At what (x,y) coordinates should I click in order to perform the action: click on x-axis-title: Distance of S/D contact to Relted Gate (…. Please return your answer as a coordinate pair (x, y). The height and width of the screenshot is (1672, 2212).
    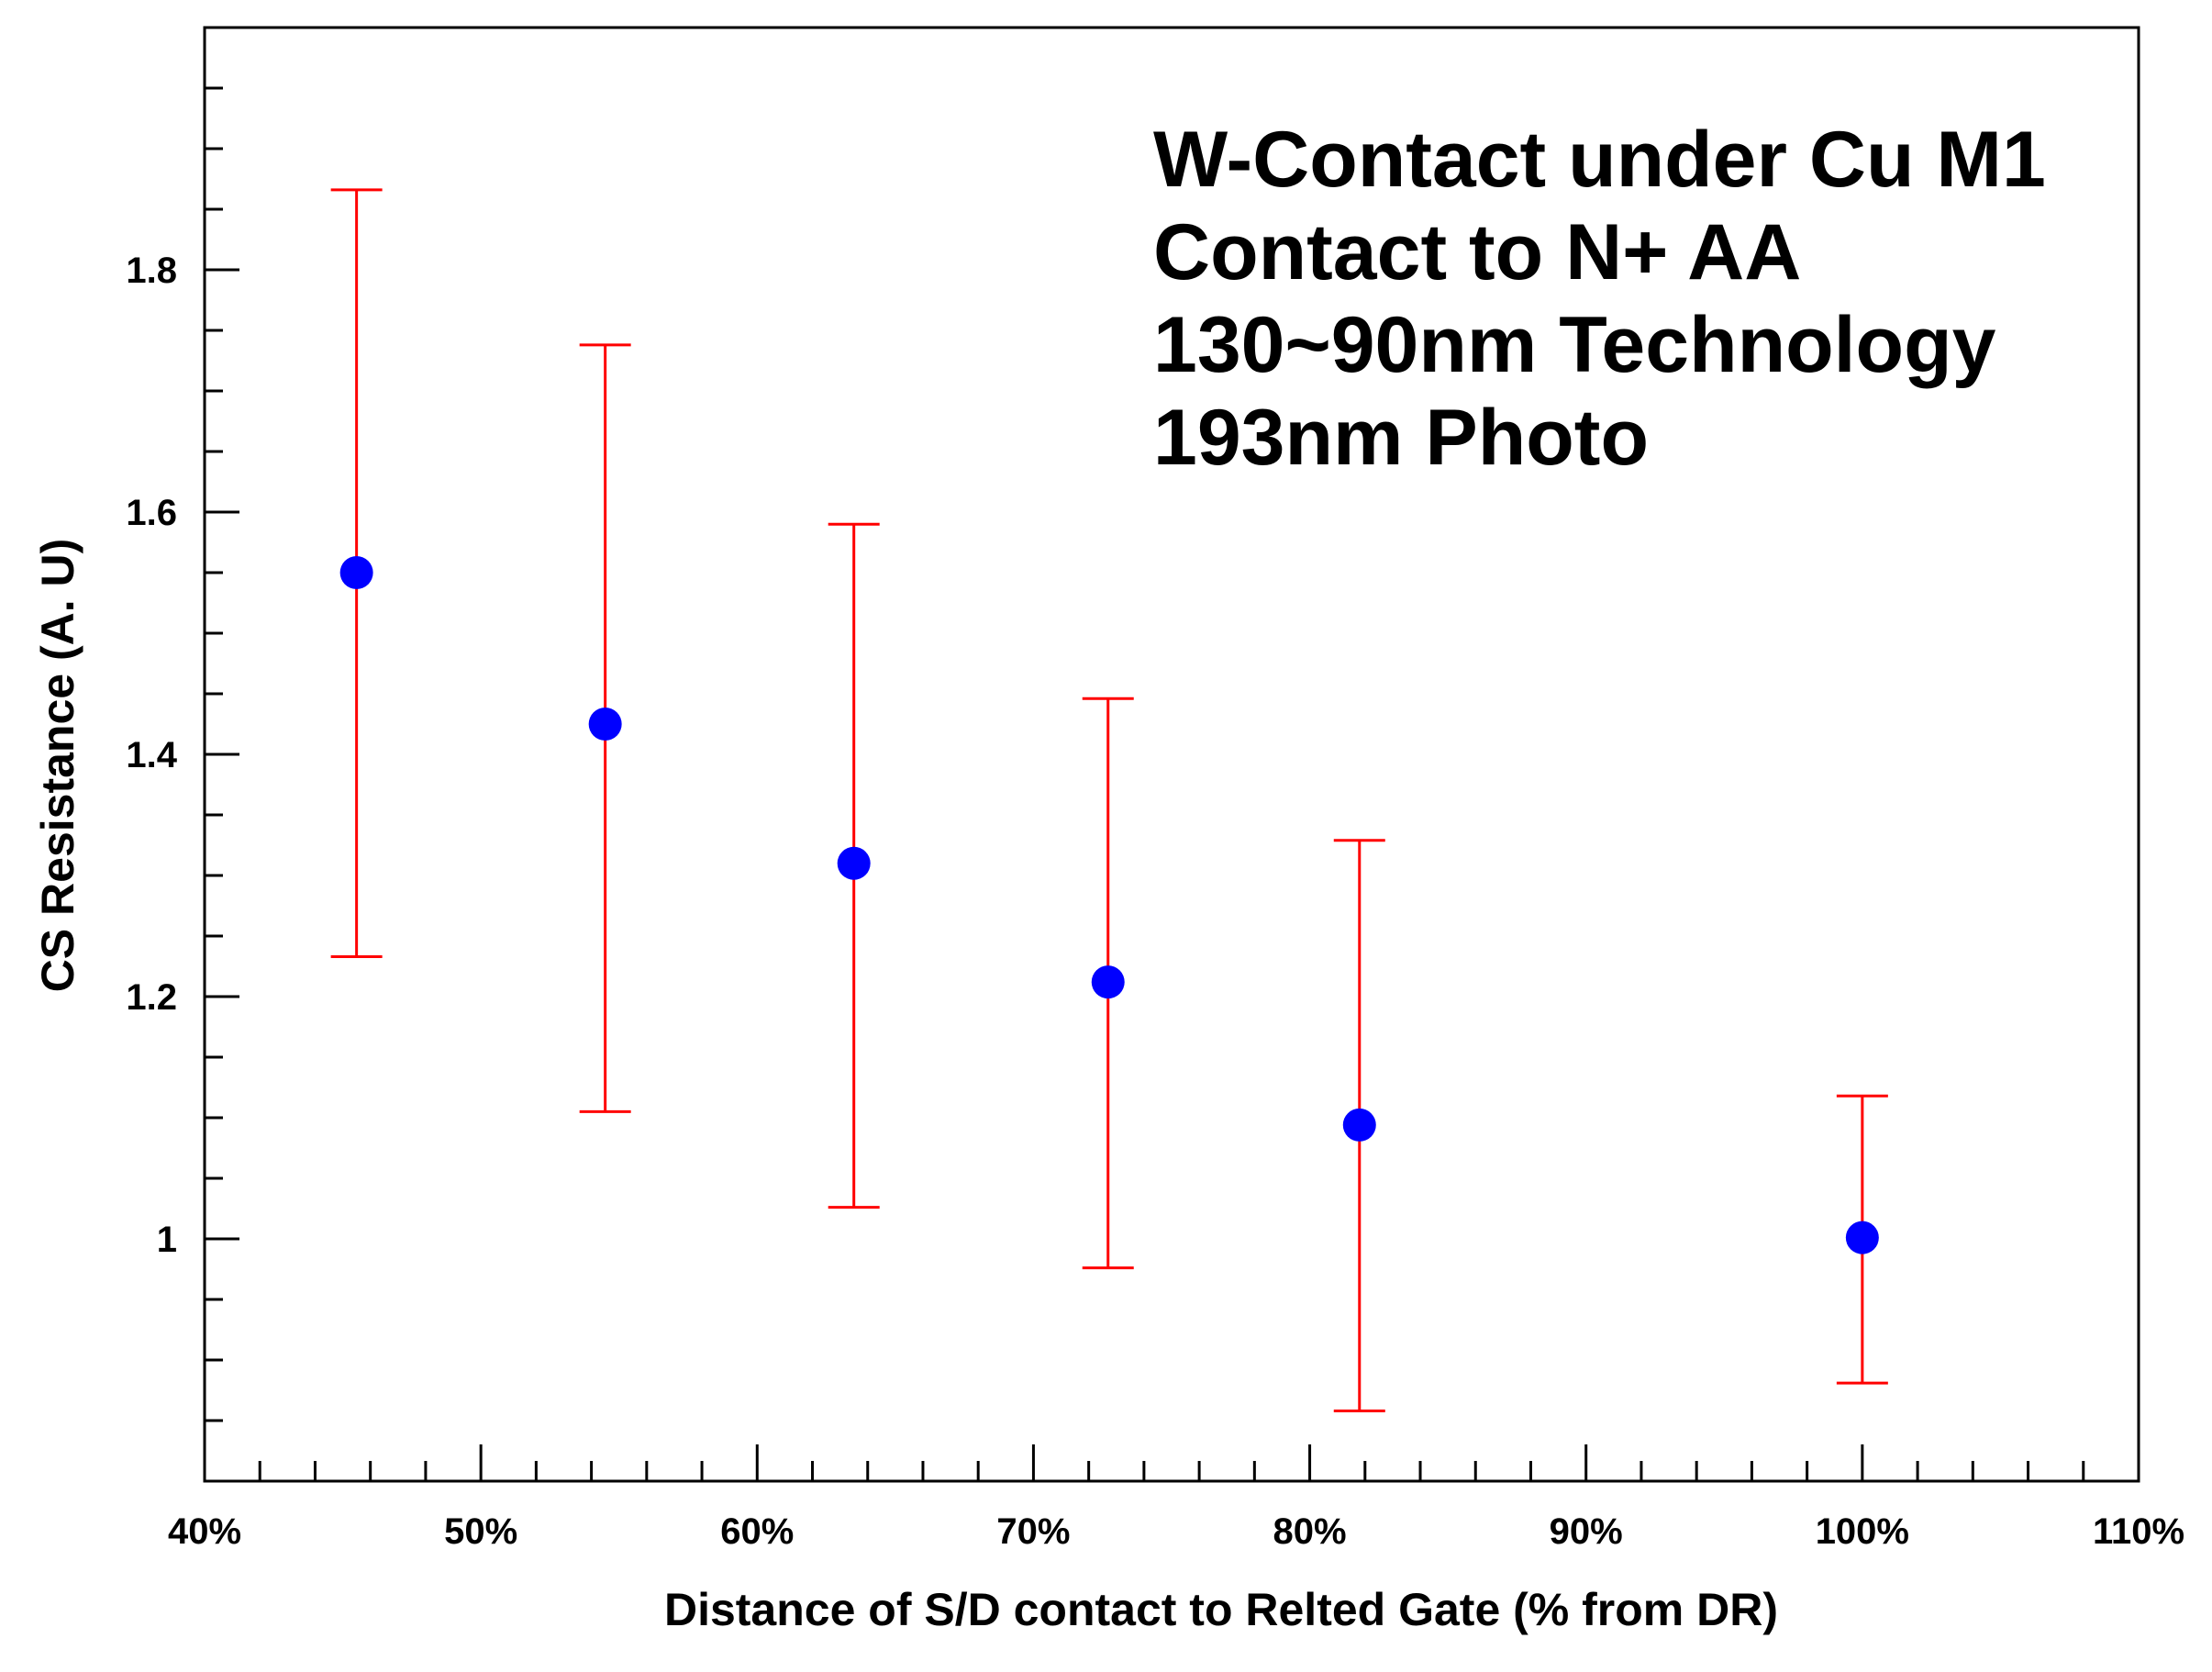
    Looking at the image, I should click on (1221, 1610).